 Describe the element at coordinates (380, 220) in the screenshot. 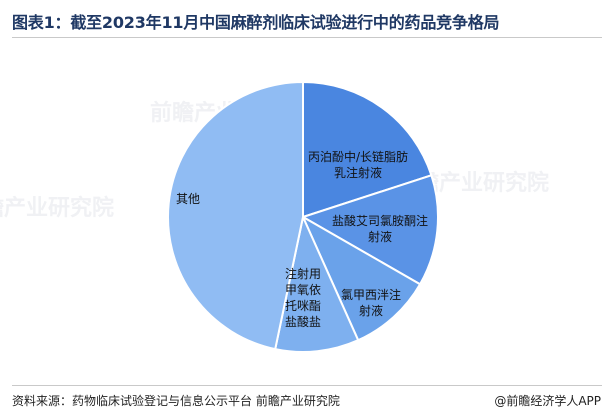

I see `slice-label-line: 盐酸艾司氯胺酮注` at that location.